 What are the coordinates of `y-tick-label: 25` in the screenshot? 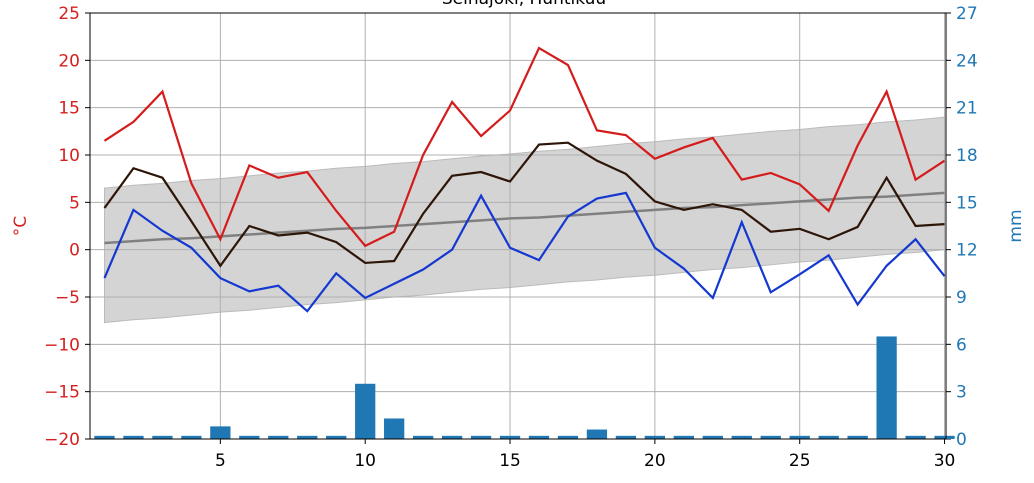 It's located at (69, 14).